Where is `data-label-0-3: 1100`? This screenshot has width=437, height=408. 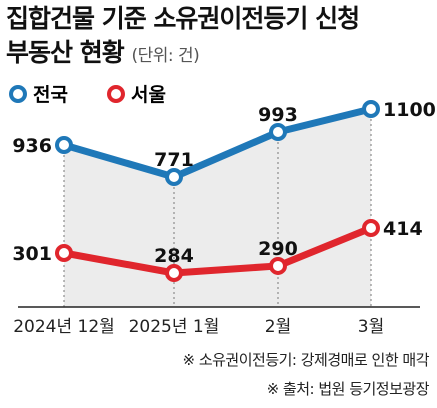 data-label-0-3: 1100 is located at coordinates (409, 110).